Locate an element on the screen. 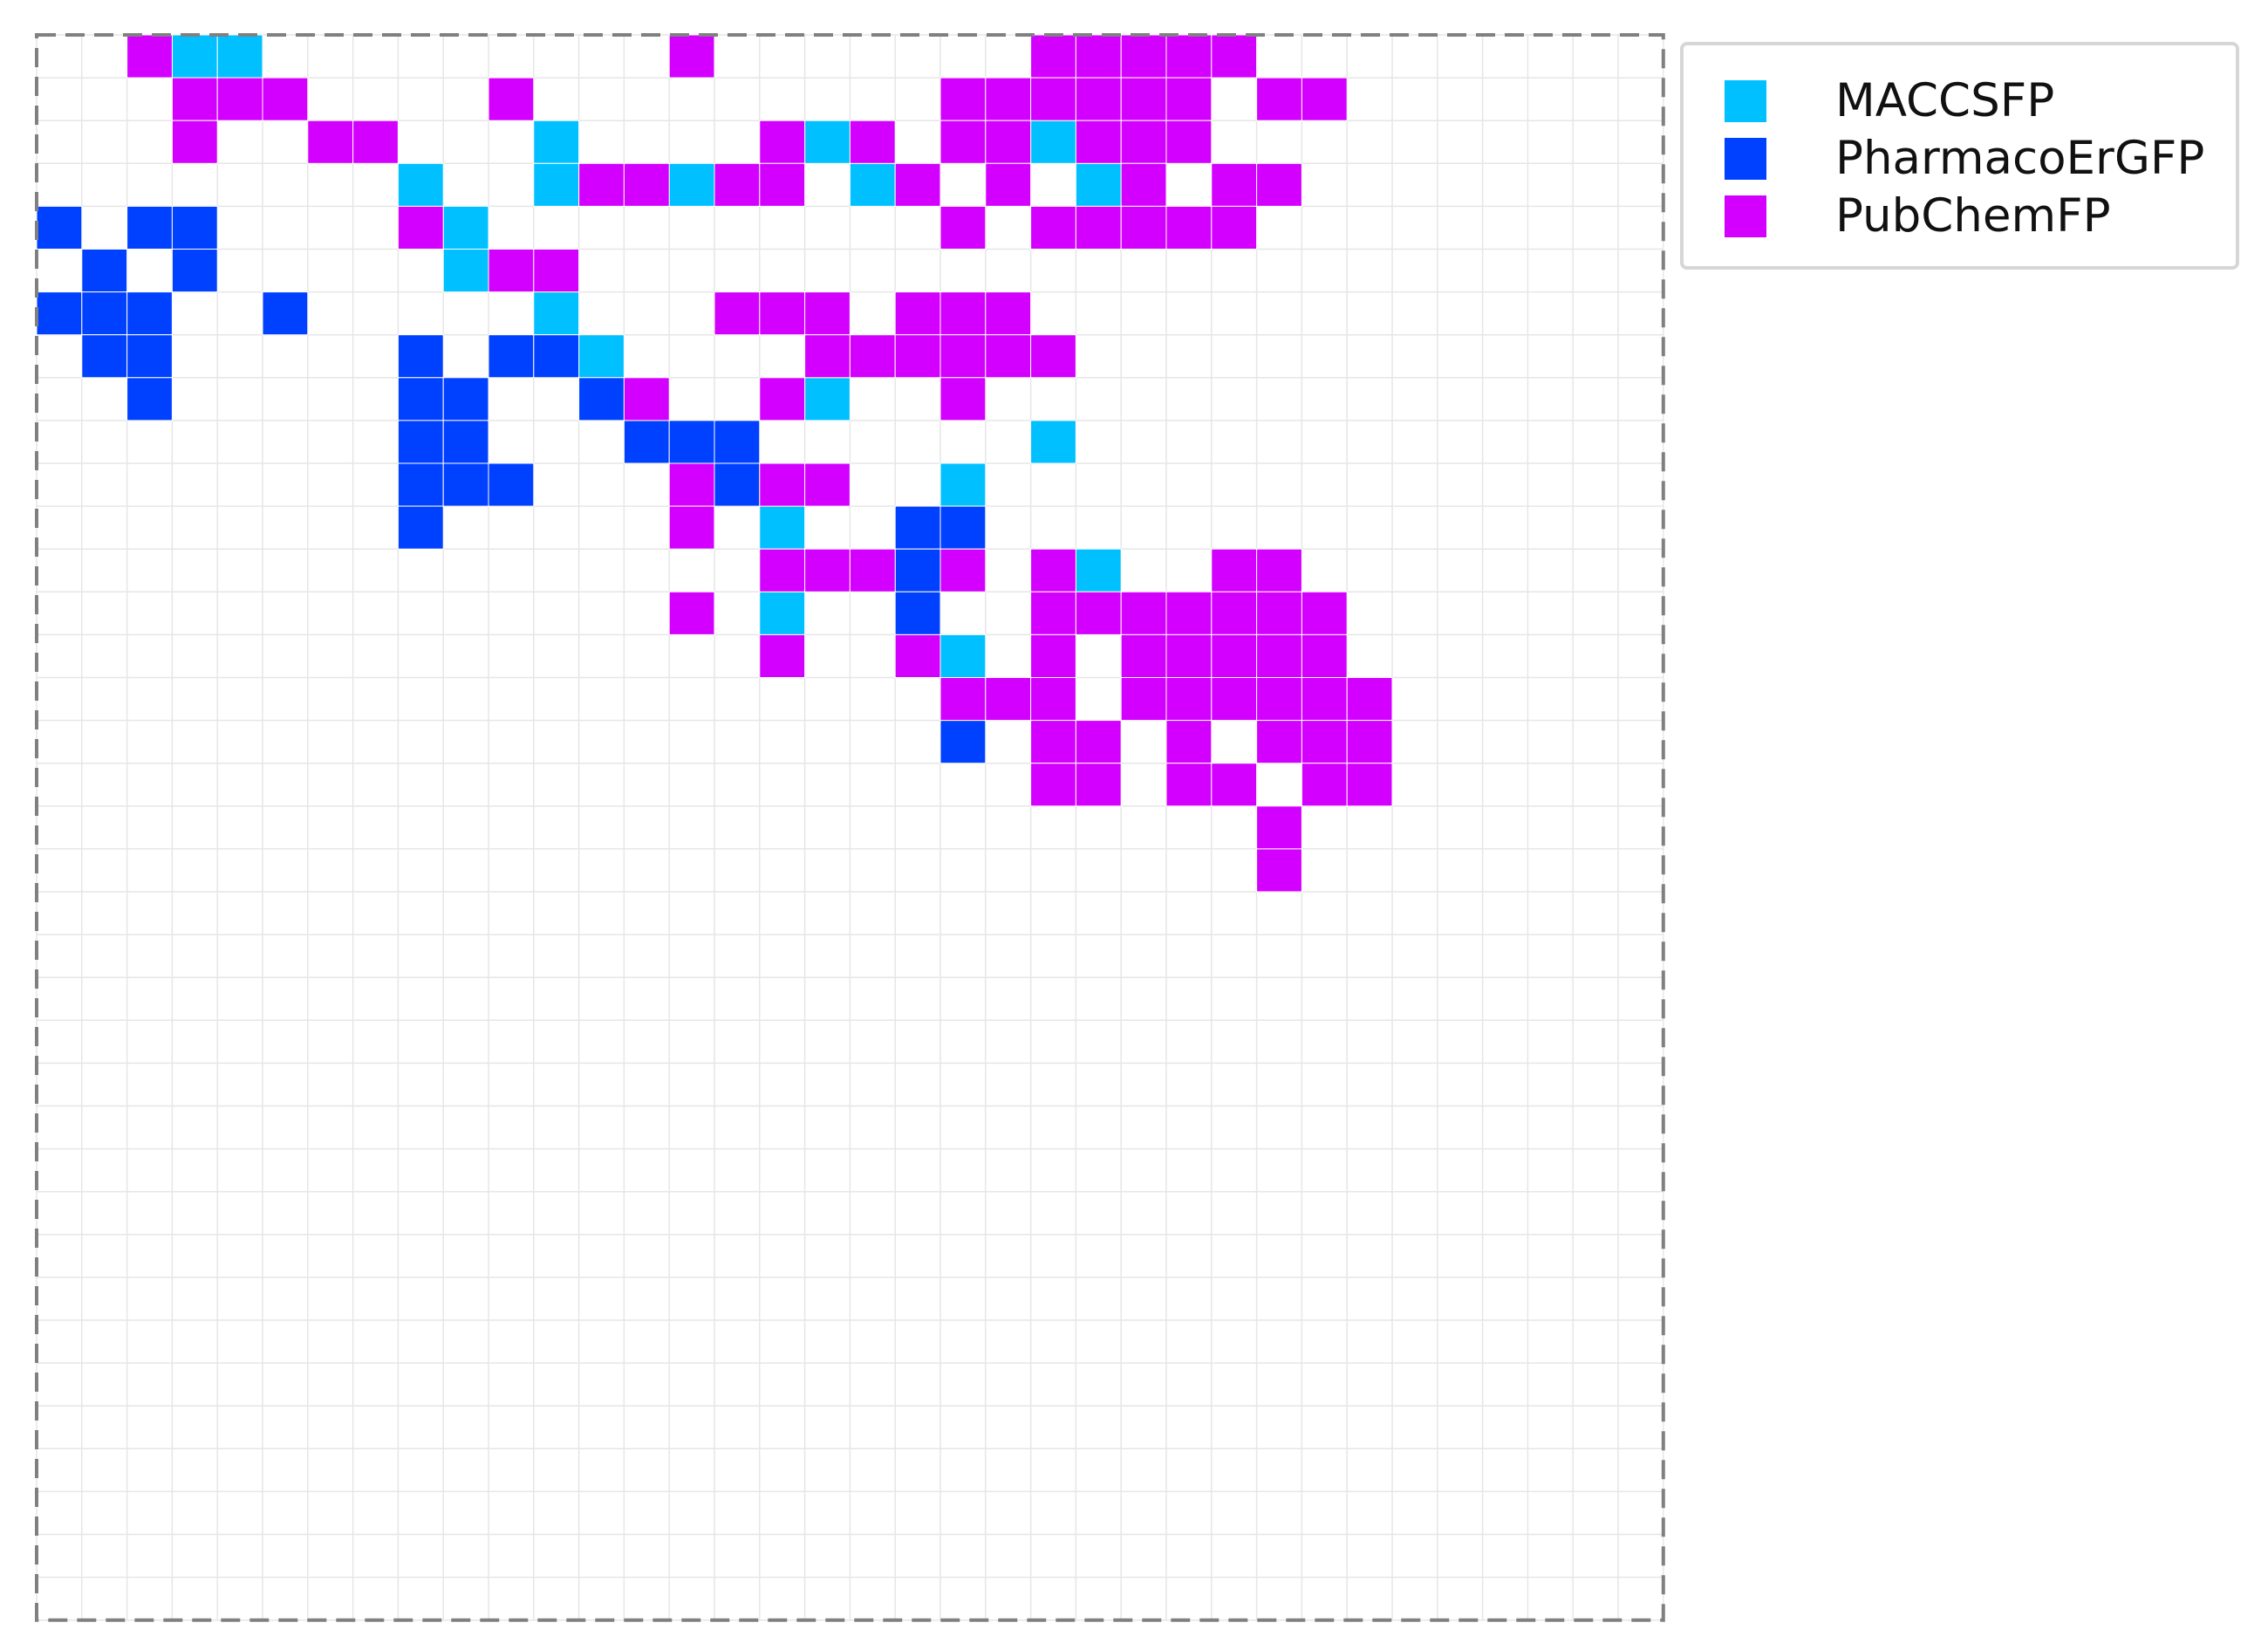 The height and width of the screenshot is (1650, 2268). legend-swatch-pharmacoergfp is located at coordinates (1746, 159).